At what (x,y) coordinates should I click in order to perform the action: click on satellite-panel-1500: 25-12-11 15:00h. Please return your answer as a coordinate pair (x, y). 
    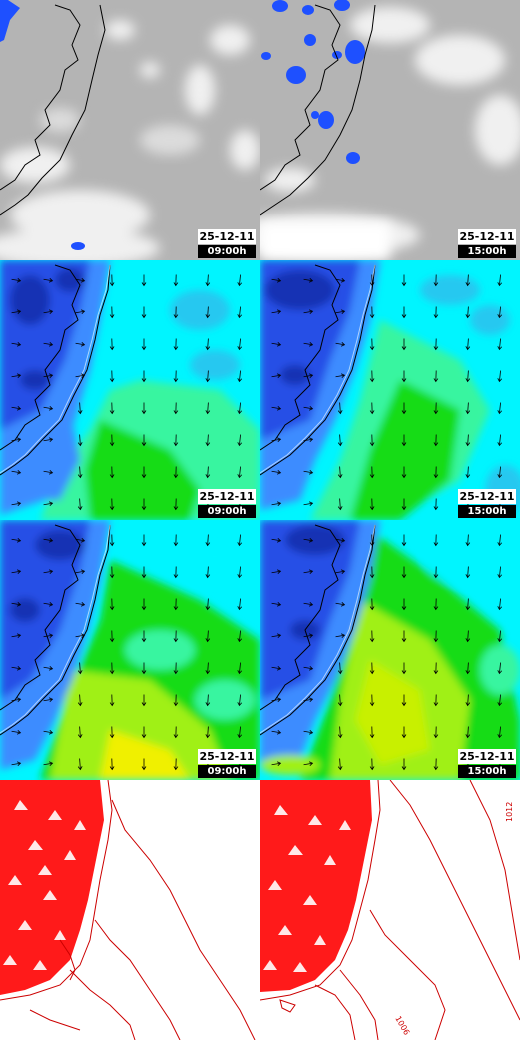
    Looking at the image, I should click on (390, 130).